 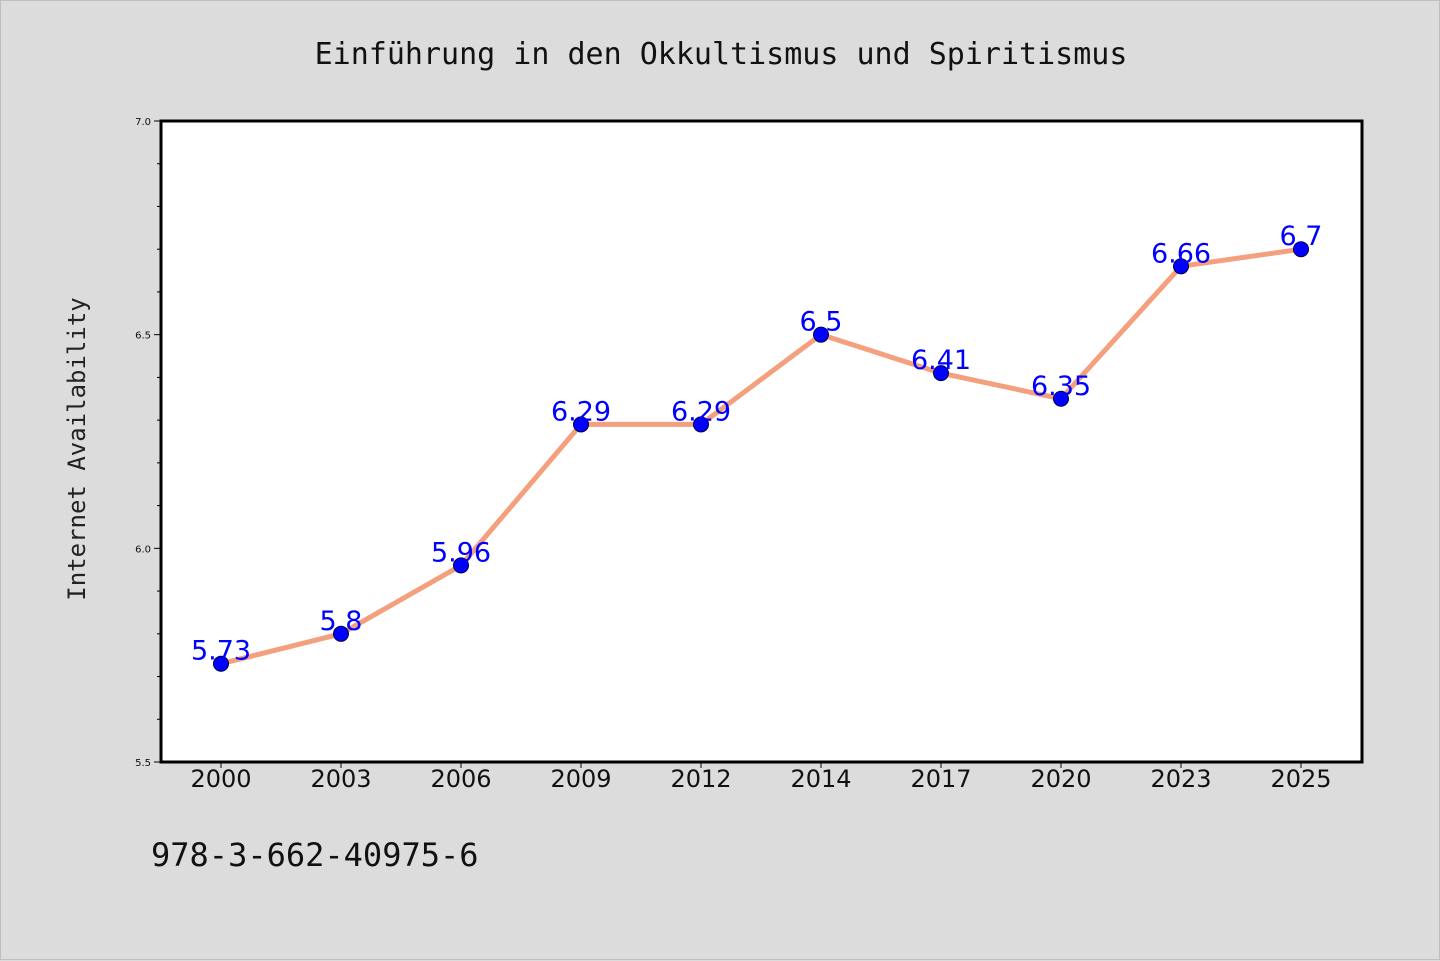 I want to click on x-tick-label: 2009, so click(x=580, y=779).